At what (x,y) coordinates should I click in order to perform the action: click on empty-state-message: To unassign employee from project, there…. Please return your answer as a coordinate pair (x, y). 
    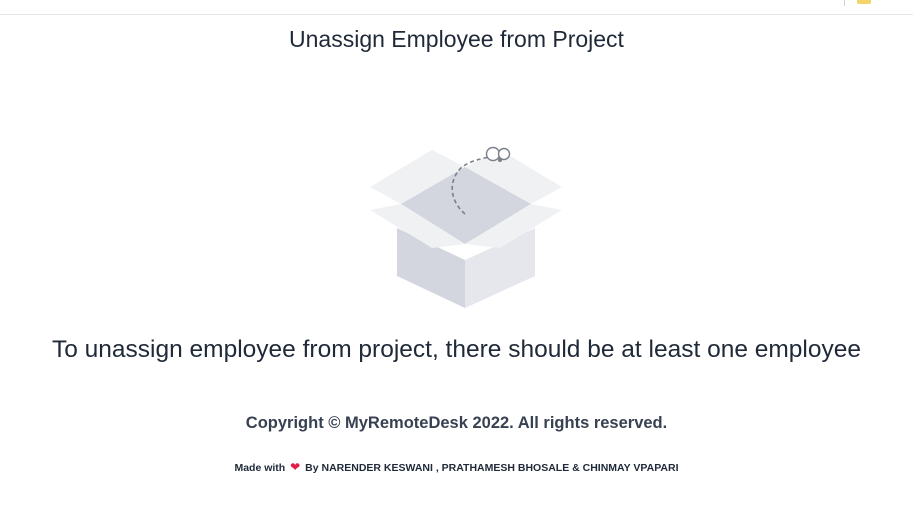
    Looking at the image, I should click on (456, 349).